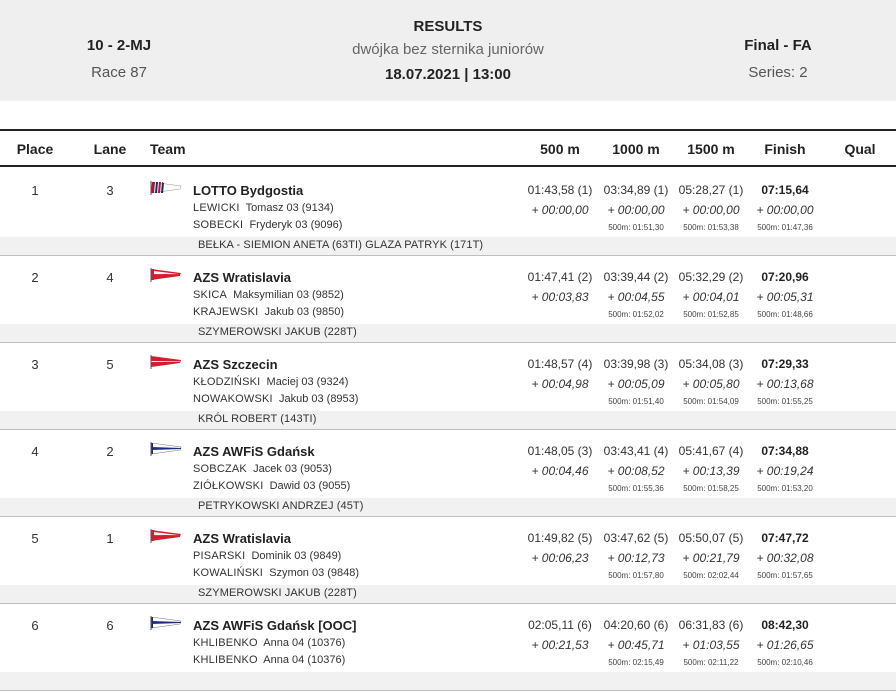 The image size is (896, 694). I want to click on split-time: 07:20,96, so click(785, 277).